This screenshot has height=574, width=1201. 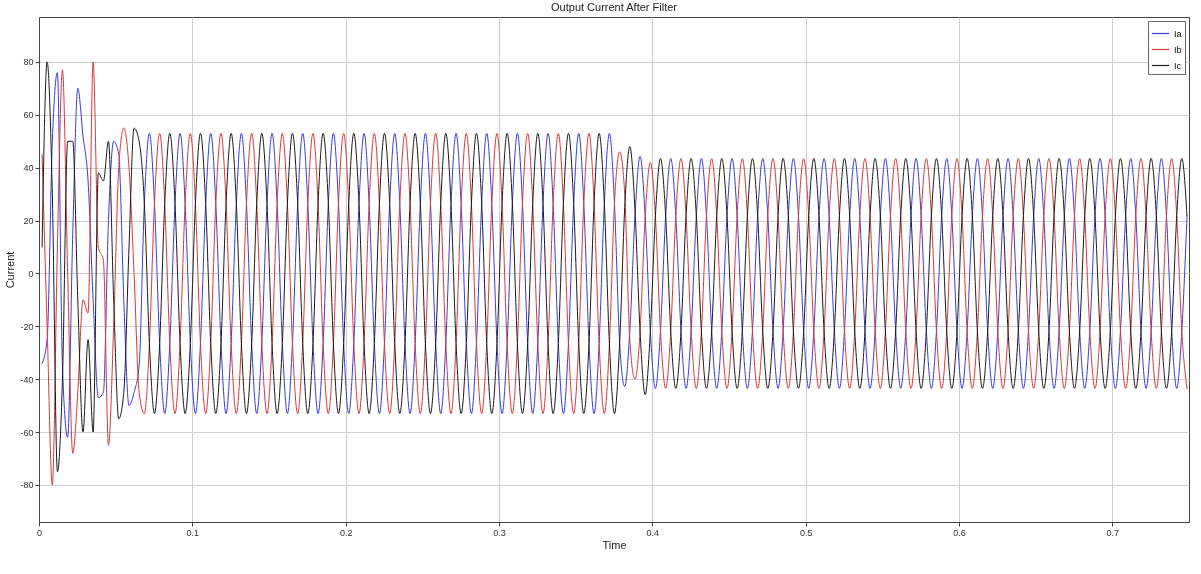 I want to click on y-tick-label: 60, so click(x=28, y=115).